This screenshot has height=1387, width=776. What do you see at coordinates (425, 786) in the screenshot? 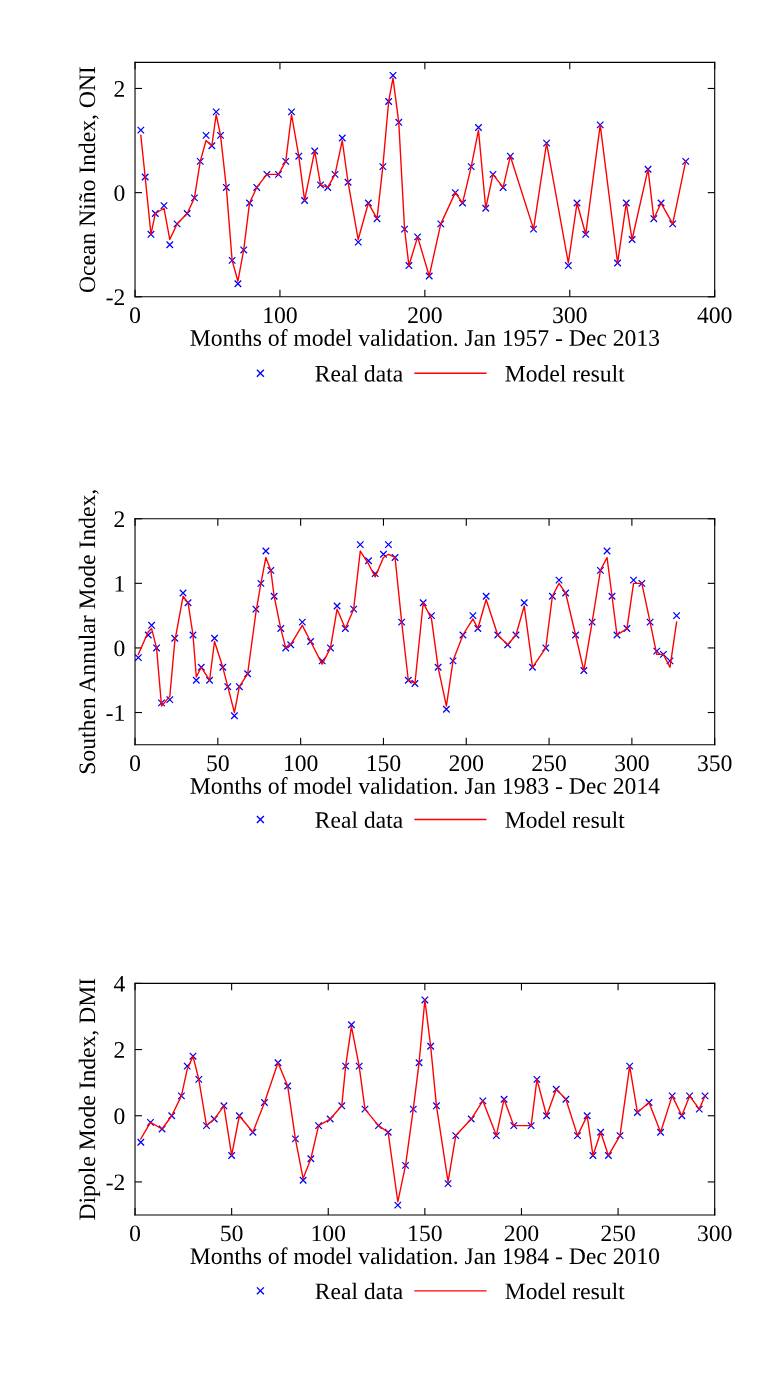
I see `x-axis-title: Months of model validation. Jan 1983 - Dec 2014` at bounding box center [425, 786].